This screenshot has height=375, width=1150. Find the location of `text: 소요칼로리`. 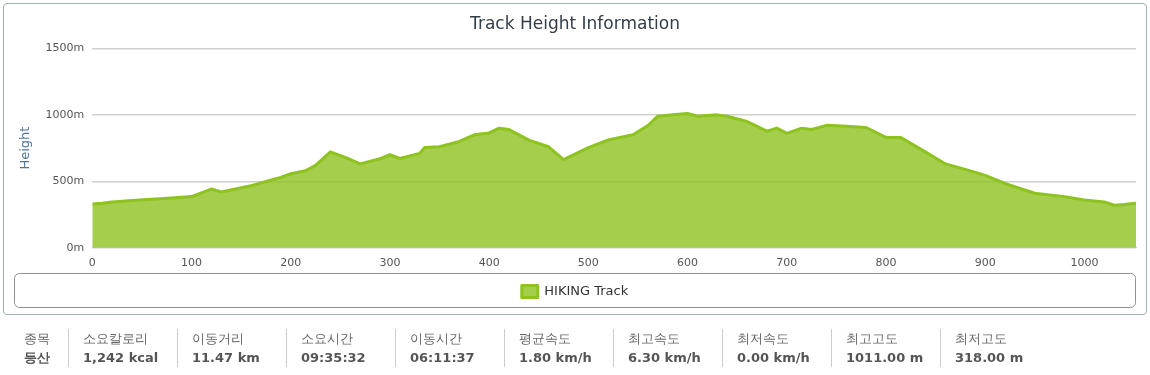

text: 소요칼로리 is located at coordinates (116, 339).